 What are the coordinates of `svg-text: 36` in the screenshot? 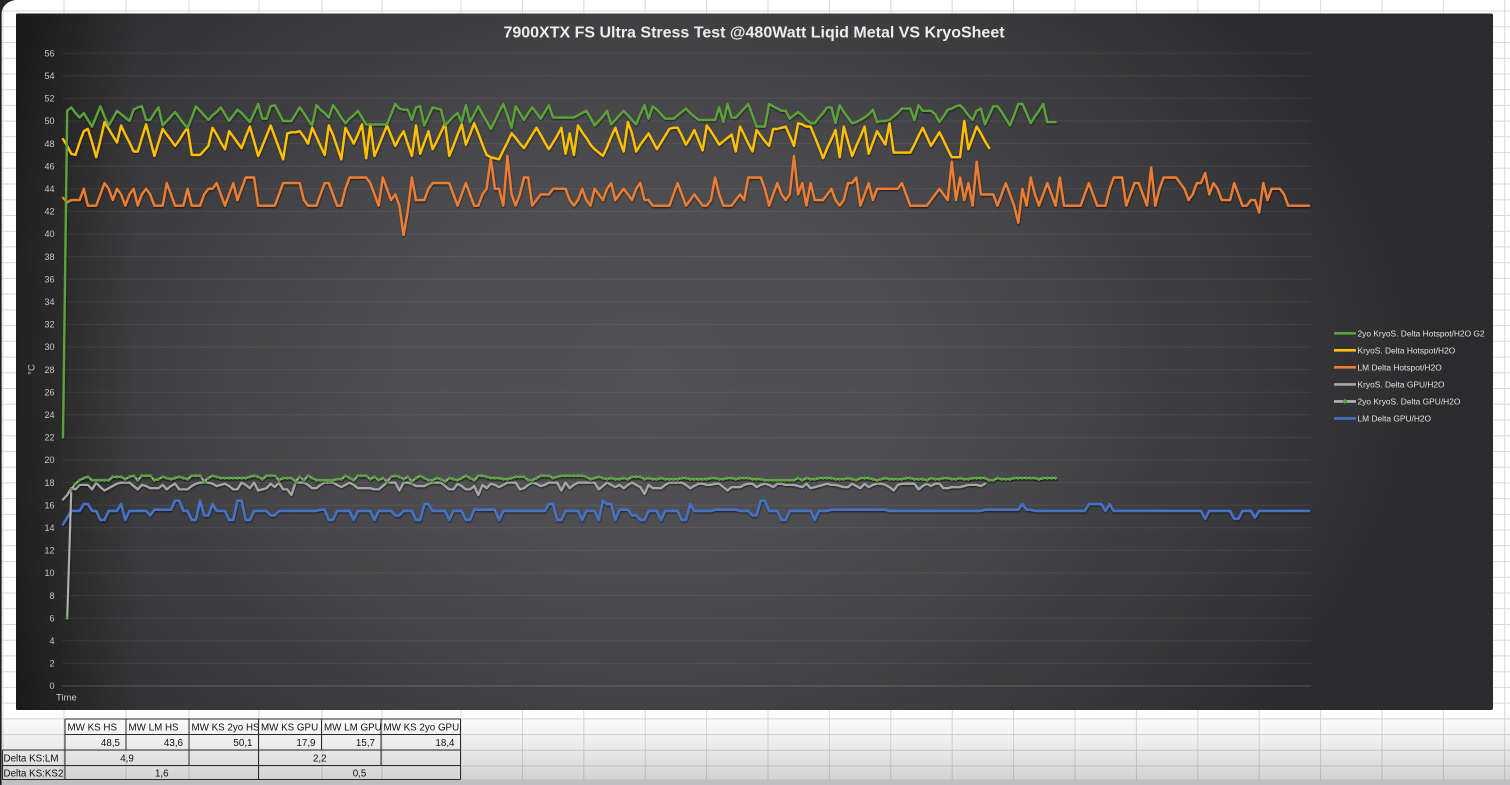 It's located at (49, 279).